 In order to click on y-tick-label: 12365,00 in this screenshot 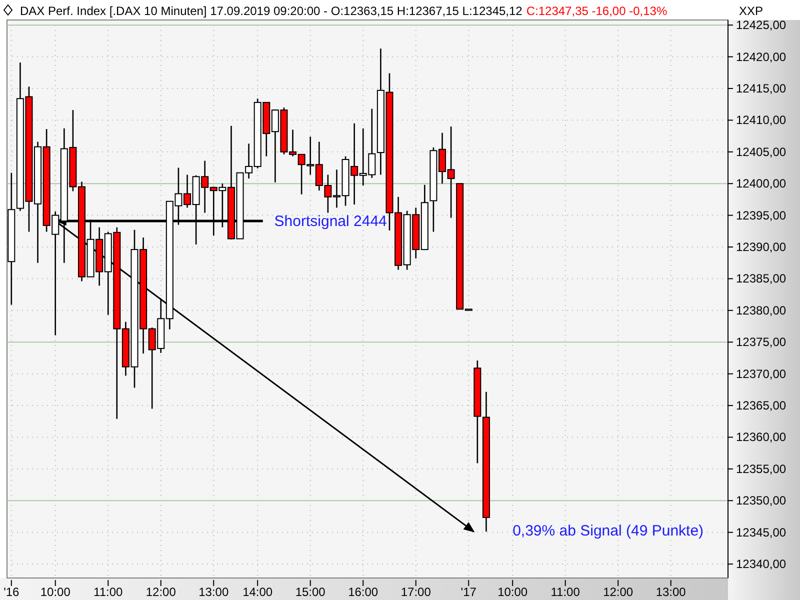, I will do `click(761, 405)`.